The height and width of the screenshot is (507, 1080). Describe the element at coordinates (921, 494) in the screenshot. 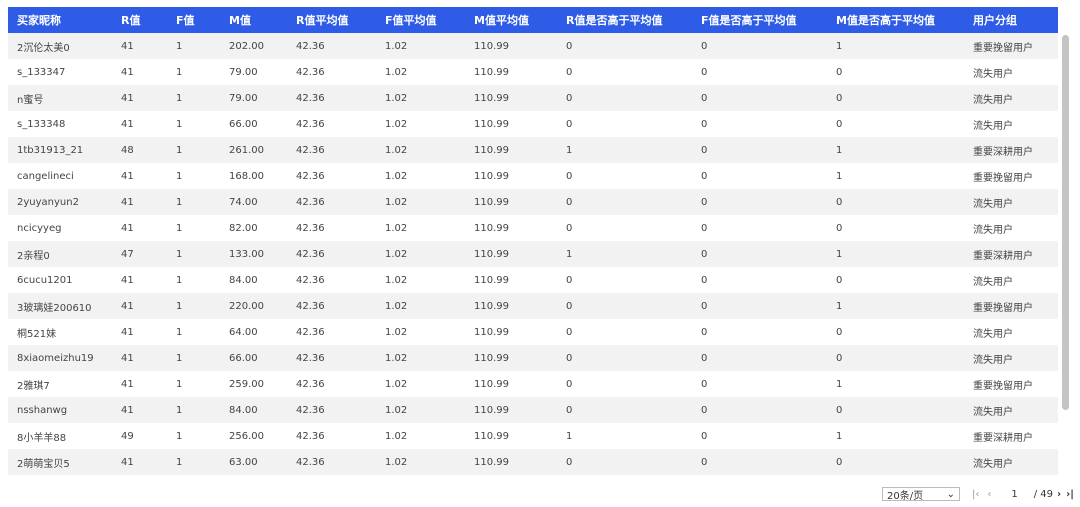

I see `page-size-select: 20条/页 ⌄` at that location.